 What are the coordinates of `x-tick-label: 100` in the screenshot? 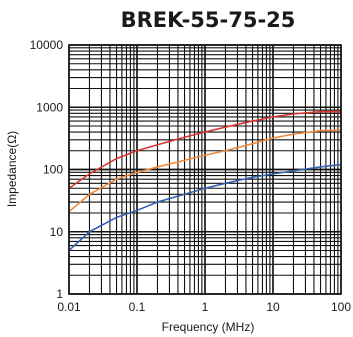 It's located at (341, 307).